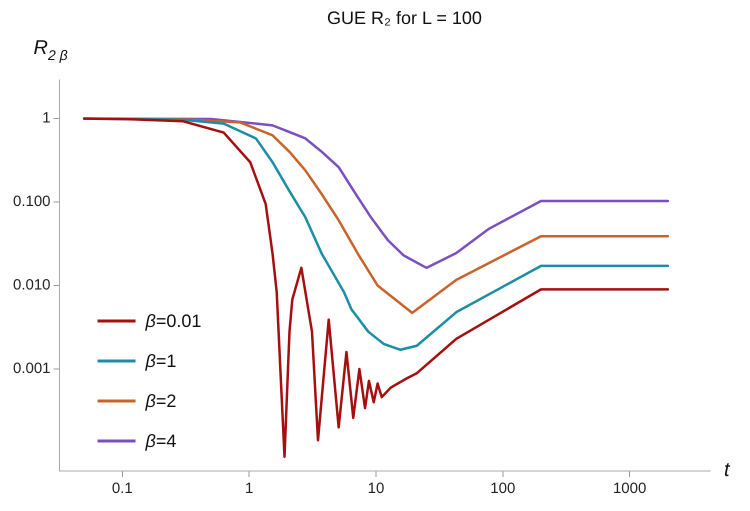 Image resolution: width=750 pixels, height=511 pixels. What do you see at coordinates (160, 400) in the screenshot?
I see `legend-label: β=2` at bounding box center [160, 400].